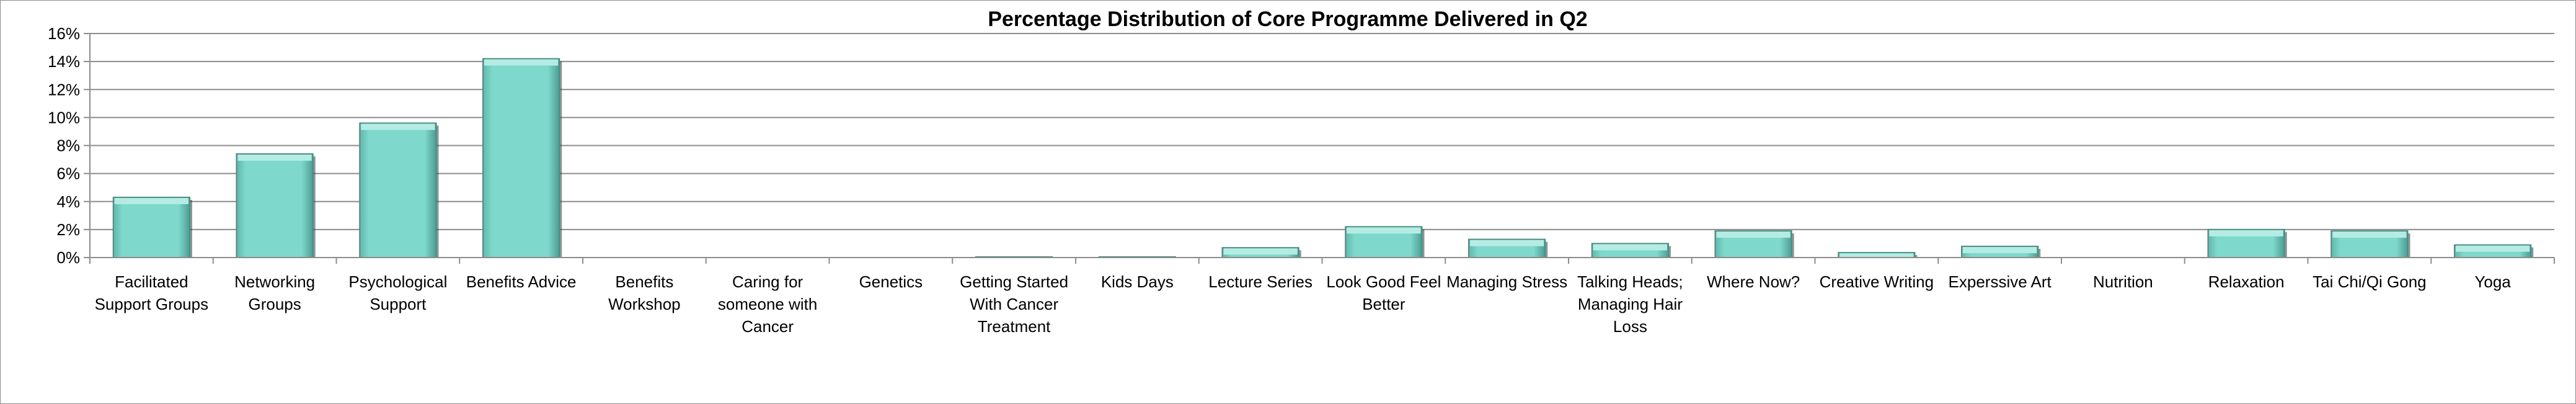  I want to click on y-tick-label: 14%, so click(64, 62).